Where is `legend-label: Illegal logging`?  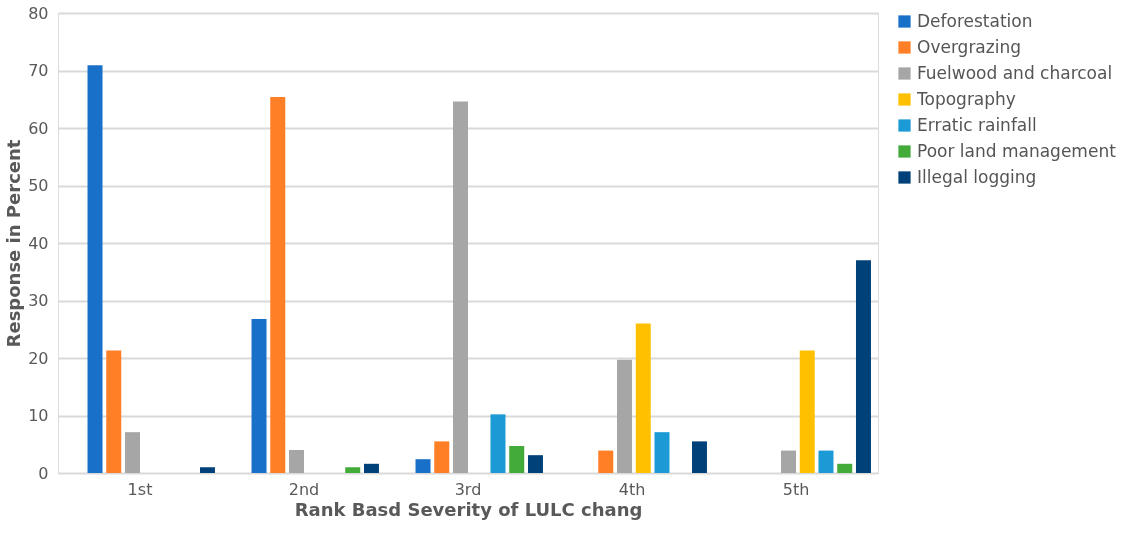 legend-label: Illegal logging is located at coordinates (977, 176).